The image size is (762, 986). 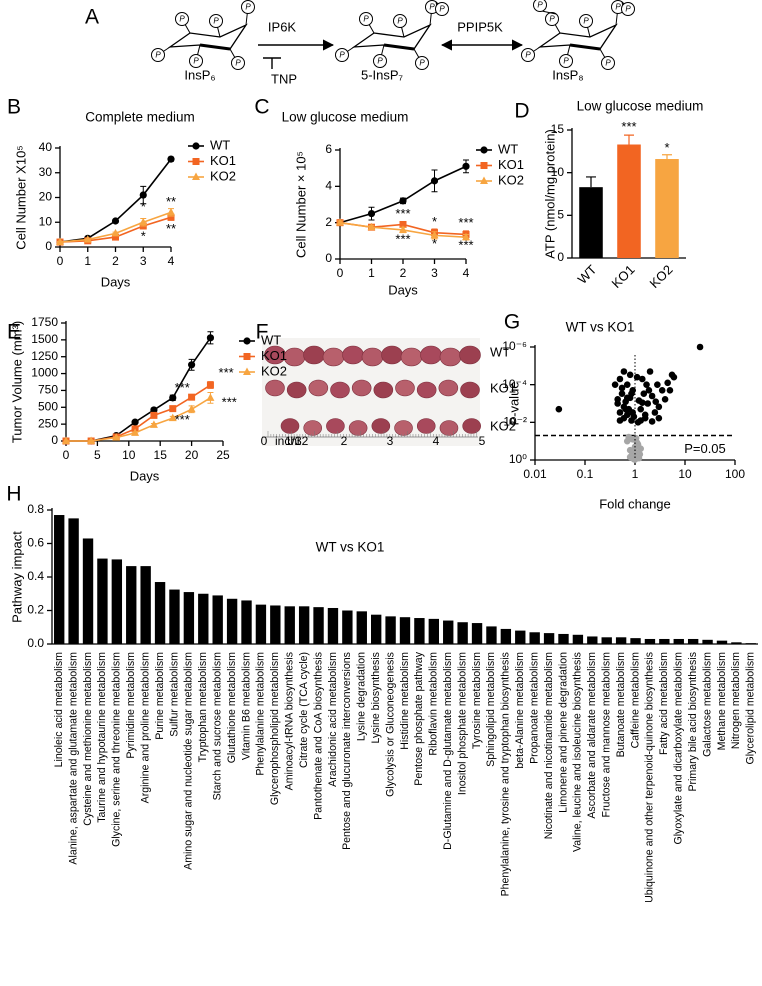 I want to click on x-tick-label: Vitamin B6 metabolism, so click(x=246, y=706).